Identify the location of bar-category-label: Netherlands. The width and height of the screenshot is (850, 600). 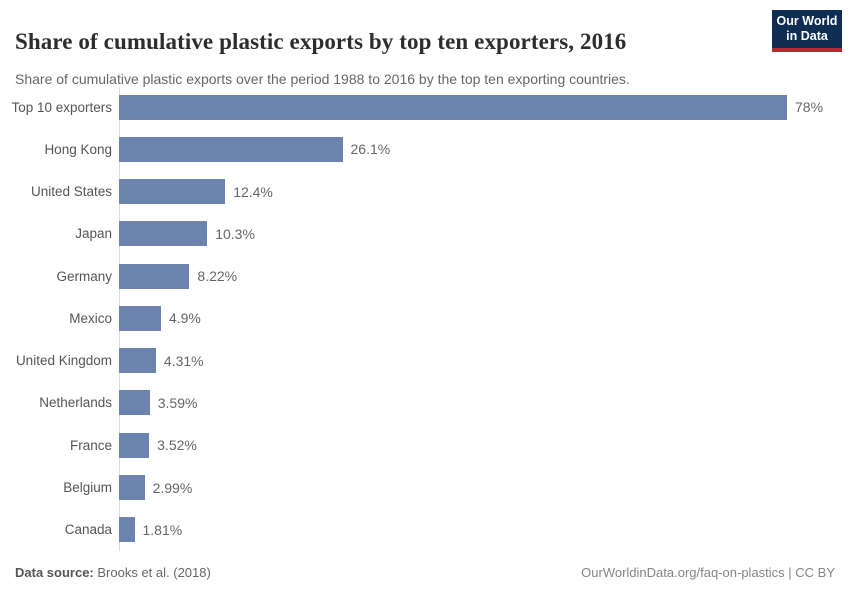
(75, 403).